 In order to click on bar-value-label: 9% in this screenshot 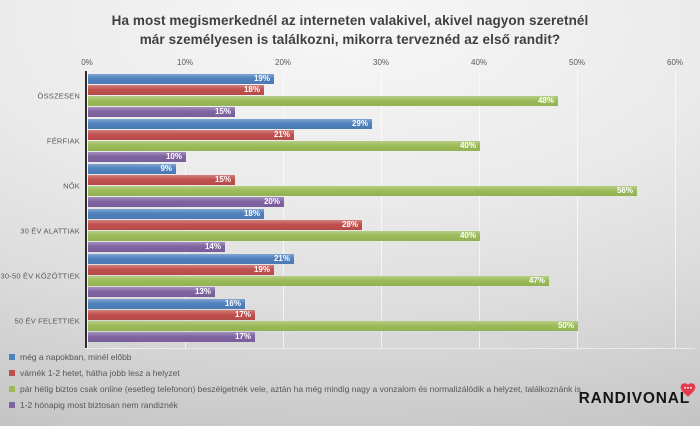, I will do `click(166, 168)`.